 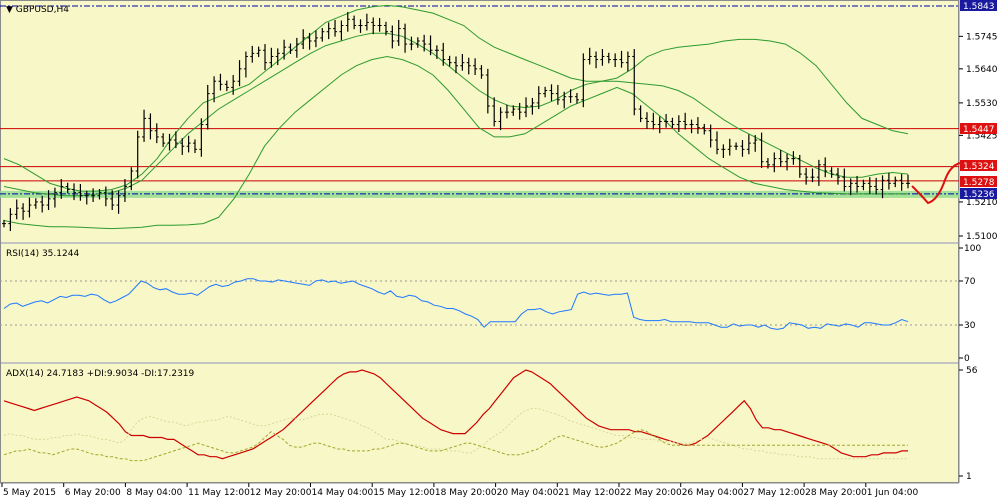 I want to click on x-tick-label: 1 Jun 04:00, so click(x=893, y=493).